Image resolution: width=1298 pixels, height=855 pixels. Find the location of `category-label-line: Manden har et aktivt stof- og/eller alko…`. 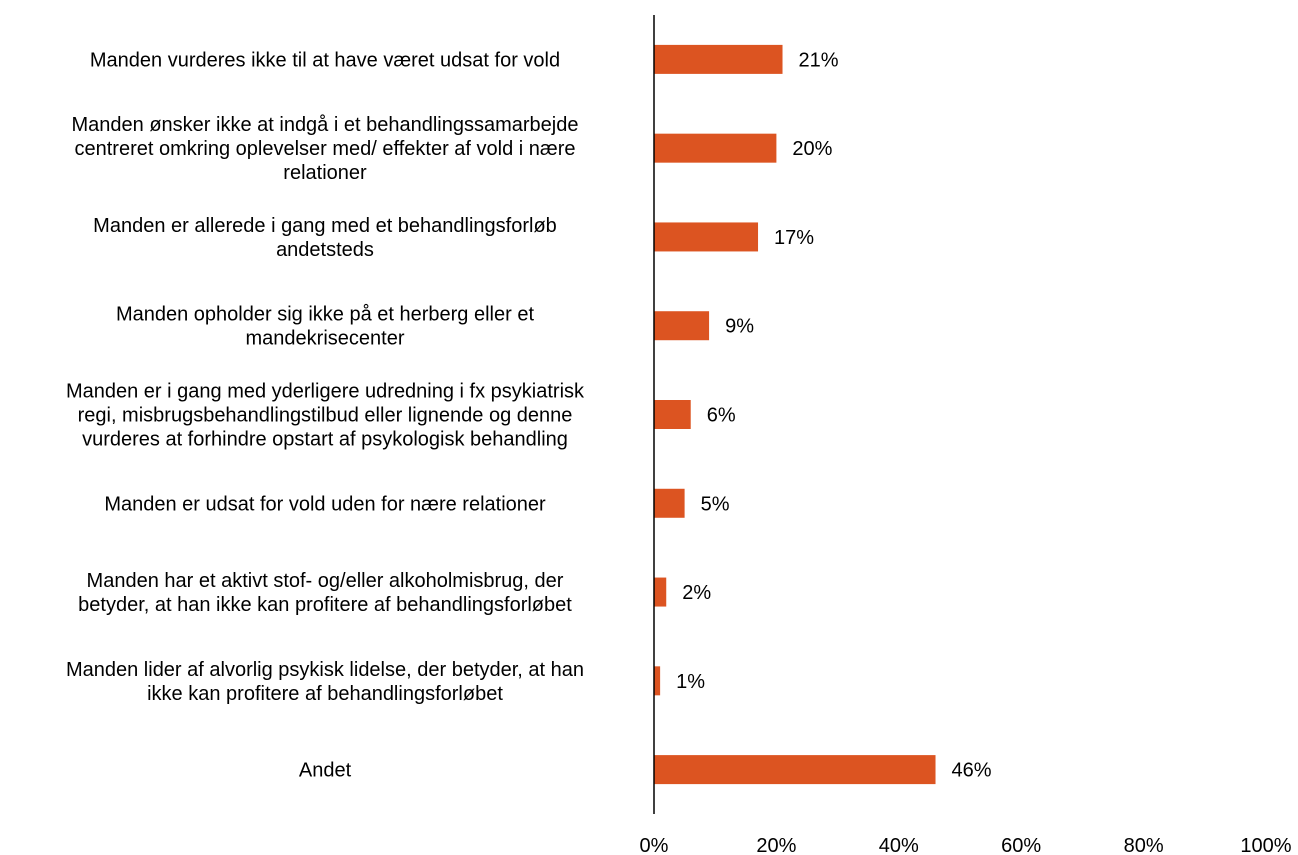

category-label-line: Manden har et aktivt stof- og/eller alko… is located at coordinates (325, 581).